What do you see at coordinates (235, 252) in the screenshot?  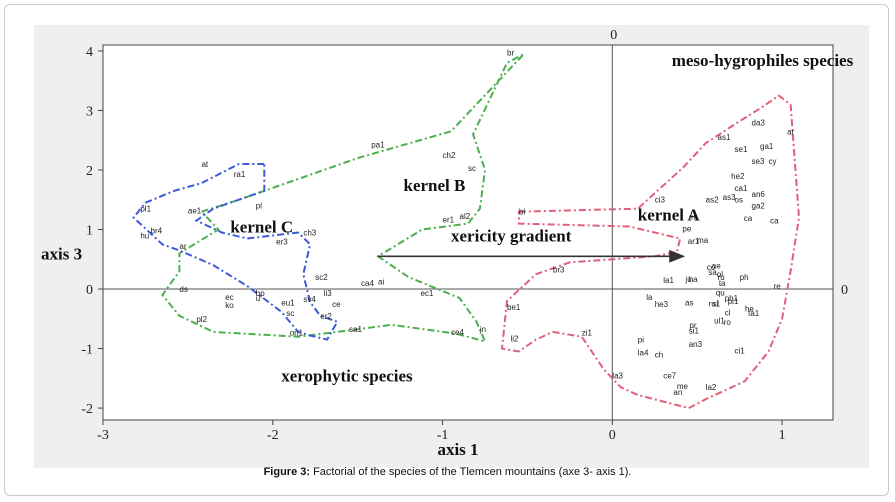 I see `kernel-c-hull` at bounding box center [235, 252].